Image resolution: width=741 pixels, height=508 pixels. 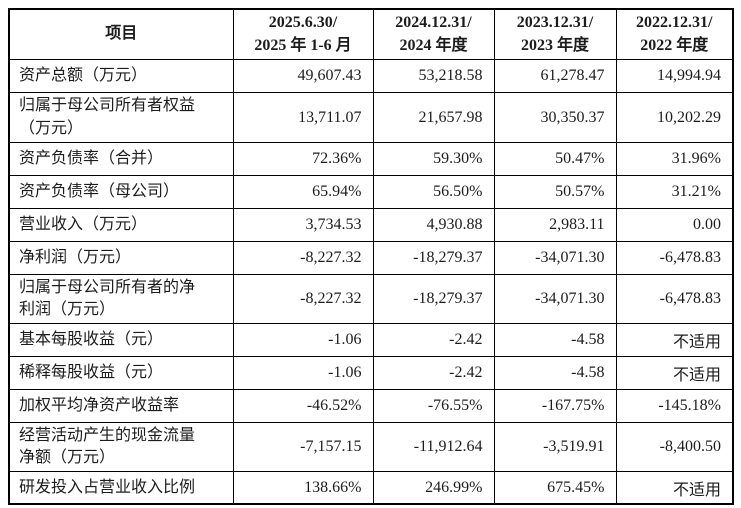 What do you see at coordinates (121, 446) in the screenshot?
I see `row-label: 经营活动产生的现金流量 净额（万元）` at bounding box center [121, 446].